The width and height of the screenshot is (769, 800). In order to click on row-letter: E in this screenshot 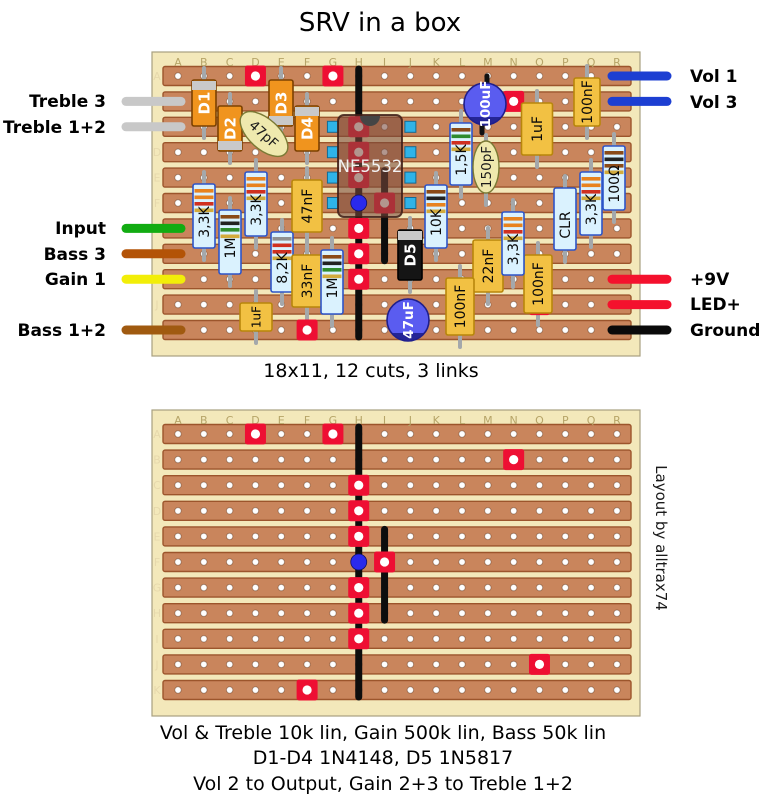, I will do `click(157, 536)`.